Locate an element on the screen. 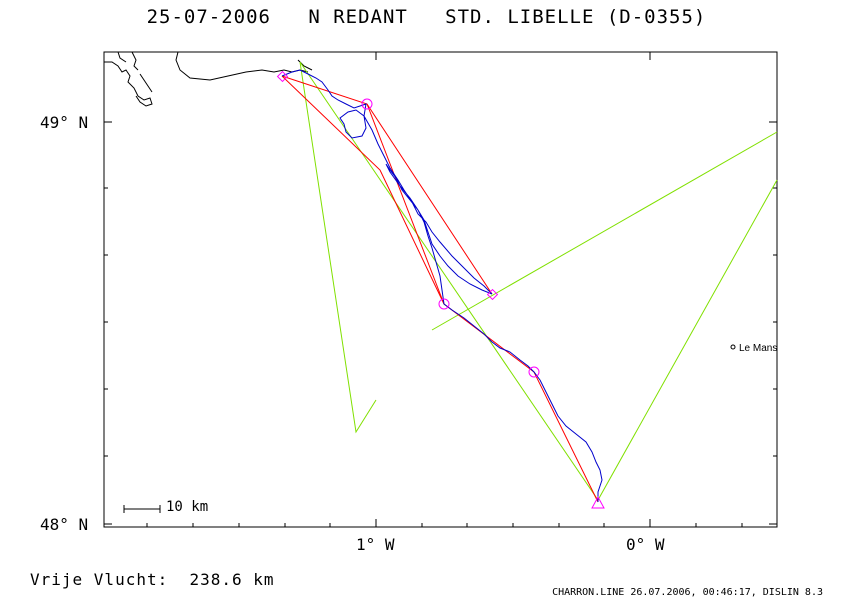  scale-bar is located at coordinates (142, 509).